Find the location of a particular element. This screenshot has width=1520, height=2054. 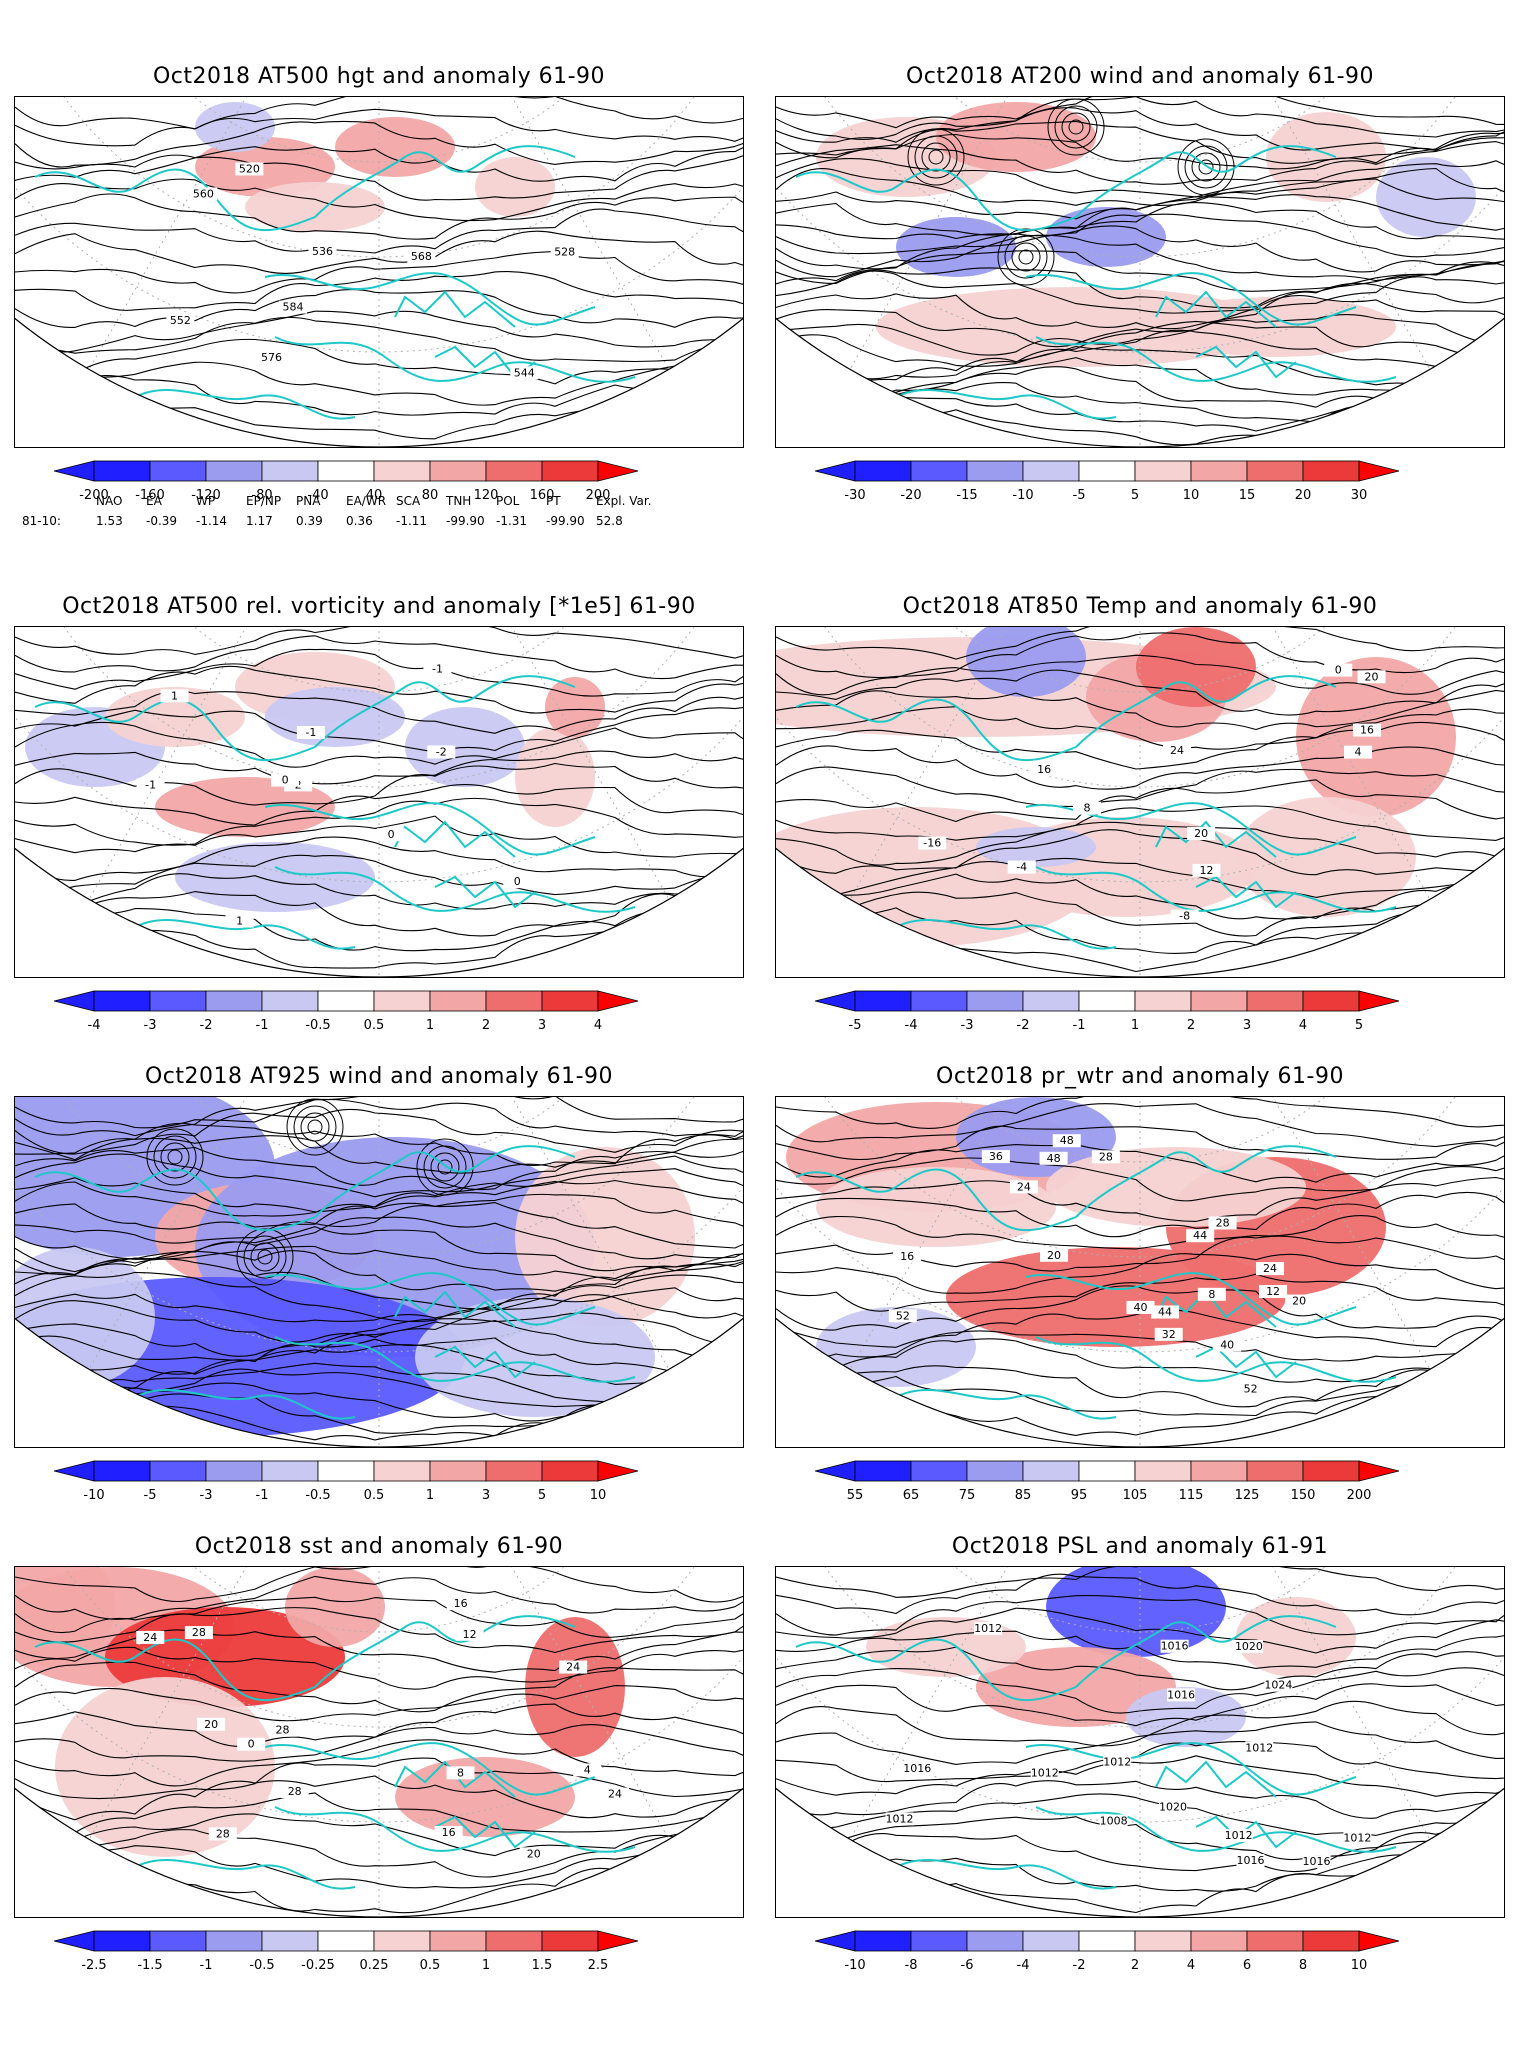

index-value: -1.11 is located at coordinates (412, 521).